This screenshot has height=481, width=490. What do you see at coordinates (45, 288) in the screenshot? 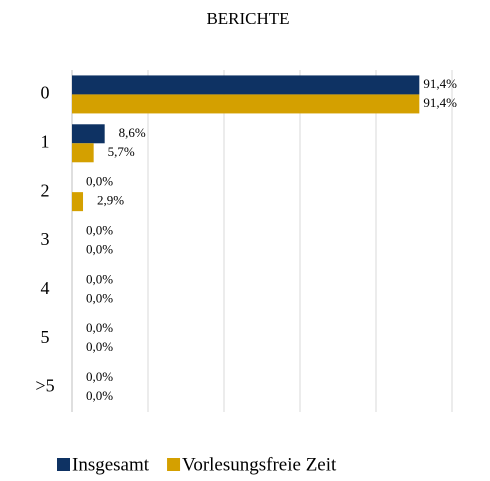
I see `y-tick-label: 4` at bounding box center [45, 288].